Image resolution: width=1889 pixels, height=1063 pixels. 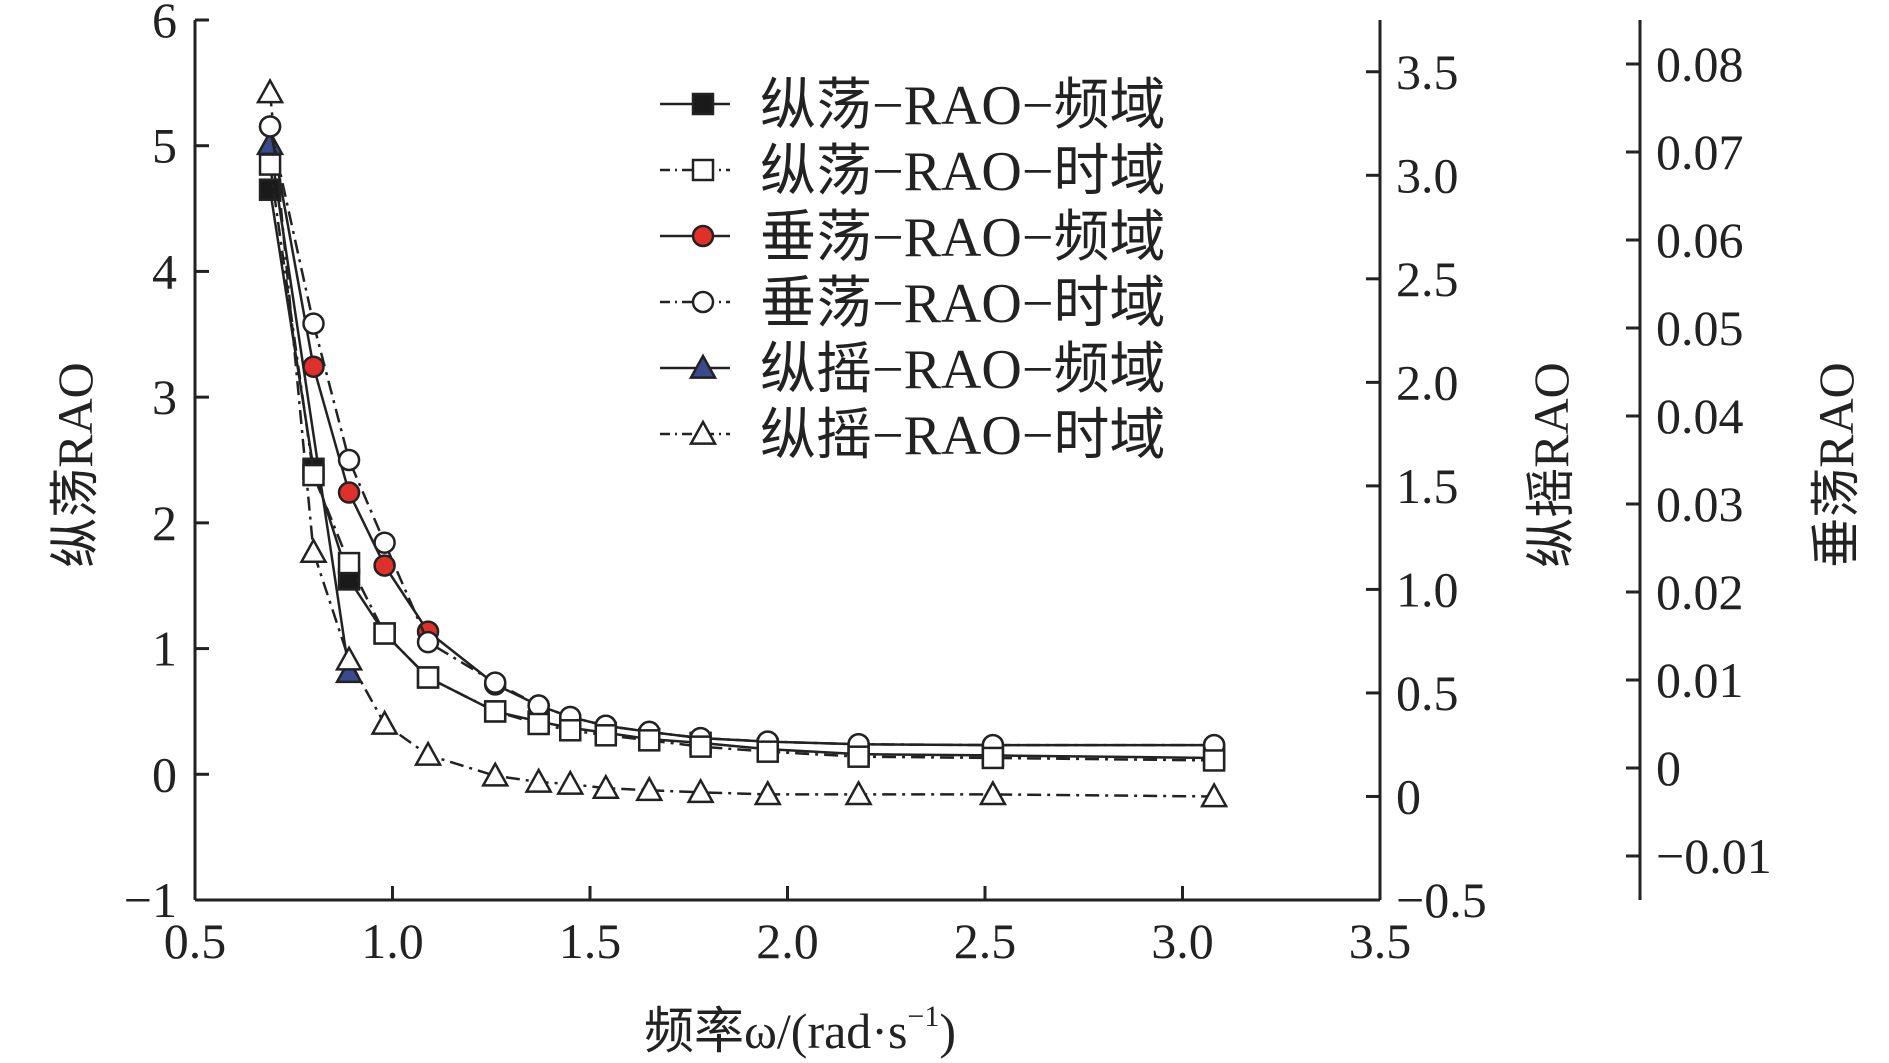 I want to click on x-tick-label: 1.0, so click(x=392, y=941).